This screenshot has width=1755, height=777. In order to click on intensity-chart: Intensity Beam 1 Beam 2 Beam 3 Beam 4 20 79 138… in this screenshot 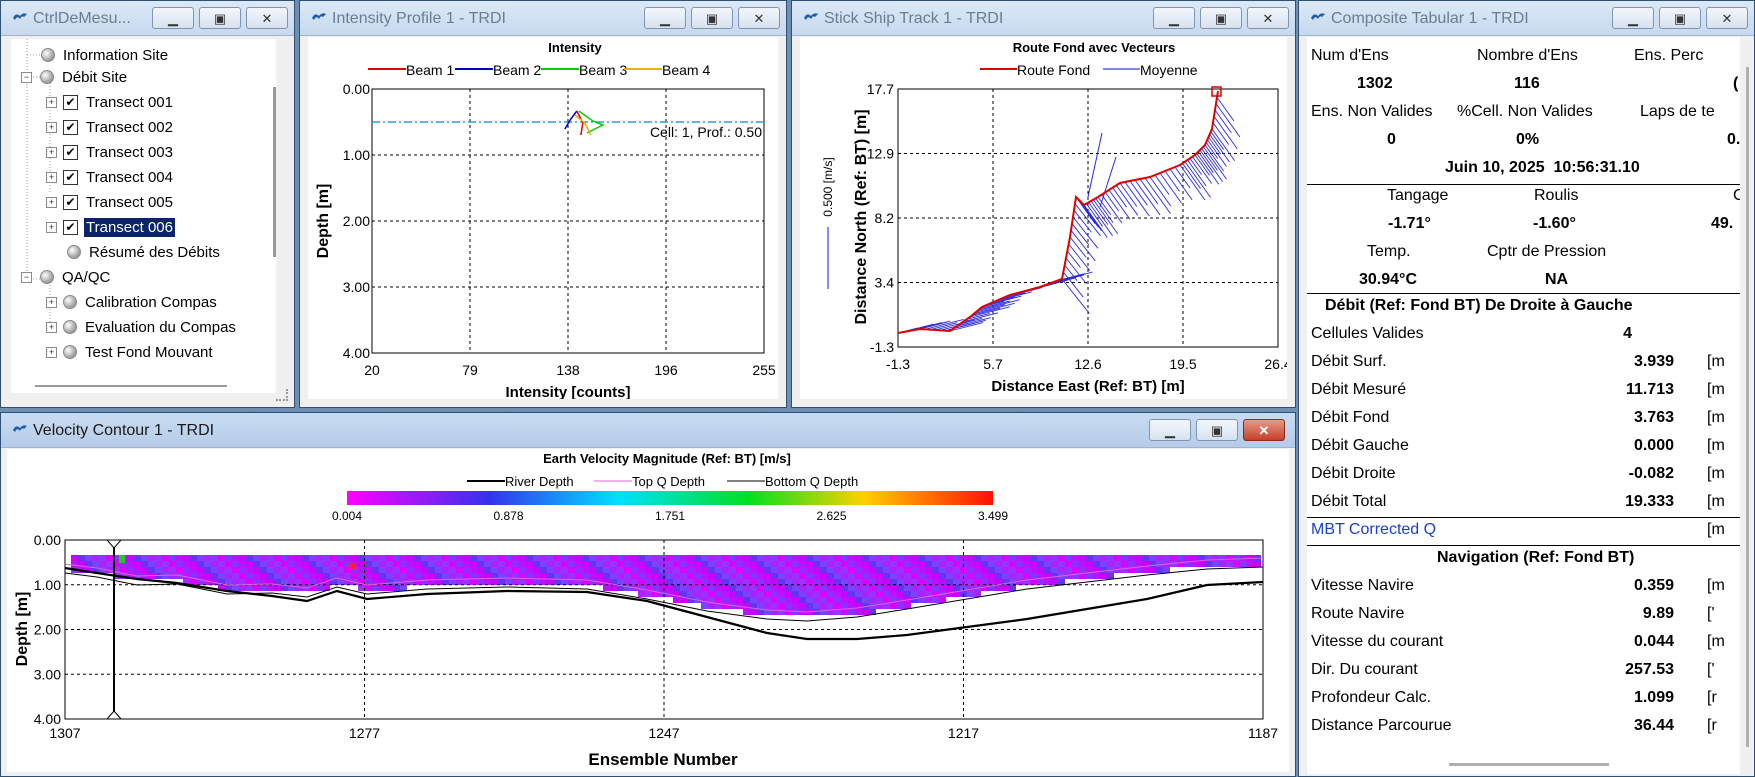, I will do `click(543, 218)`.